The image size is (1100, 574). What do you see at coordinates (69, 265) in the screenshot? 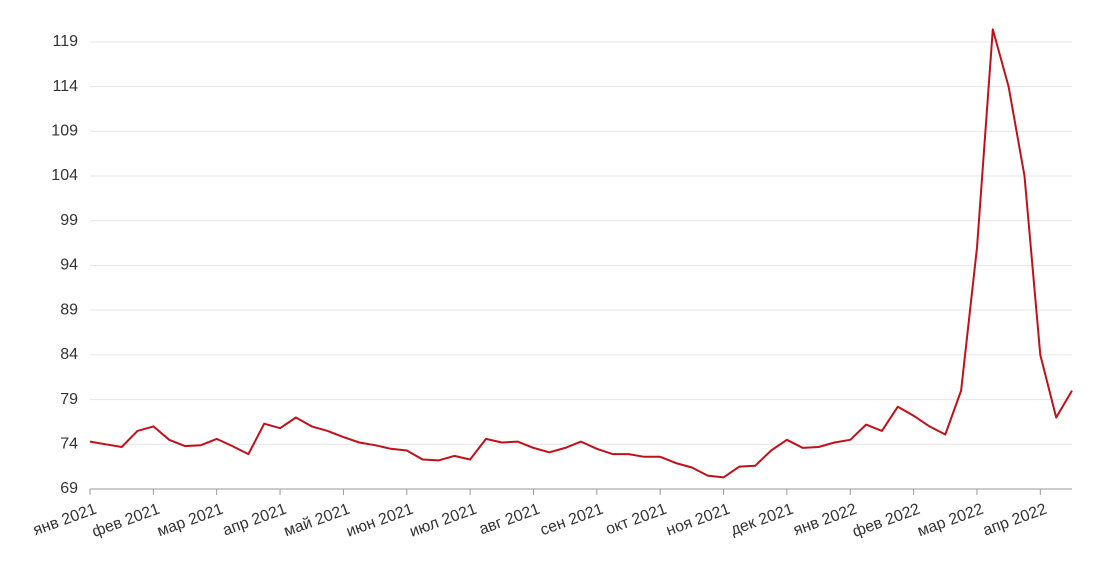
I see `y-tick-label: 94` at bounding box center [69, 265].